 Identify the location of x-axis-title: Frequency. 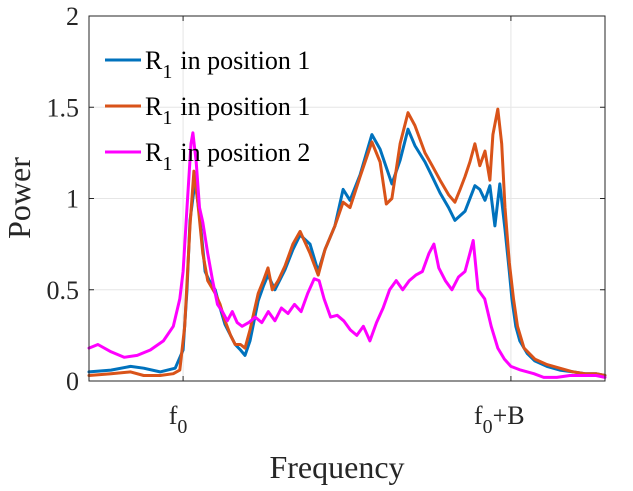
(336, 467).